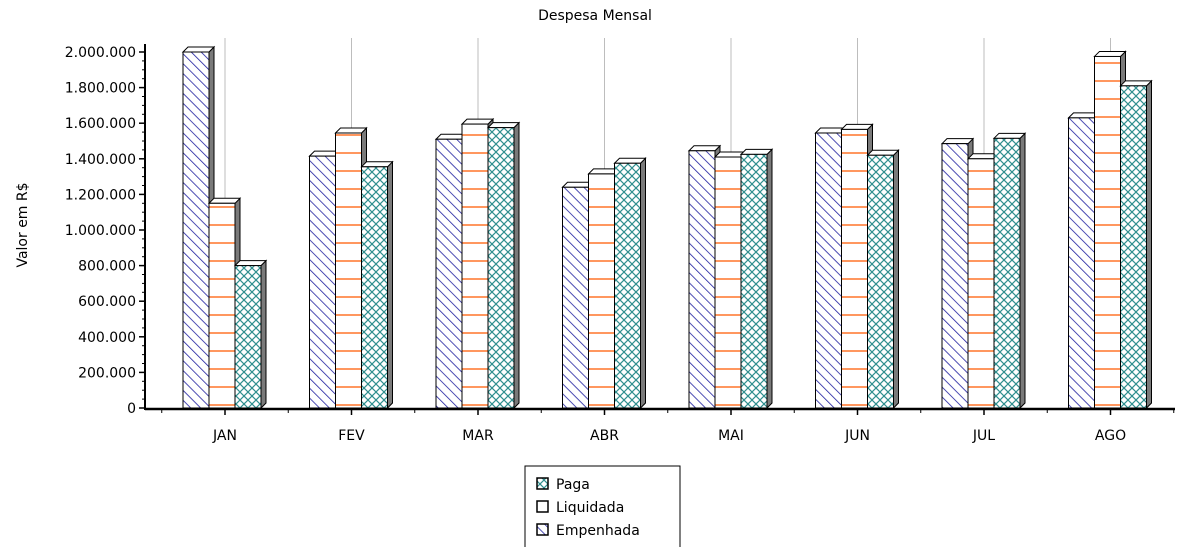 This screenshot has width=1180, height=547. Describe the element at coordinates (250, 334) in the screenshot. I see `bar-paga-jan` at that location.